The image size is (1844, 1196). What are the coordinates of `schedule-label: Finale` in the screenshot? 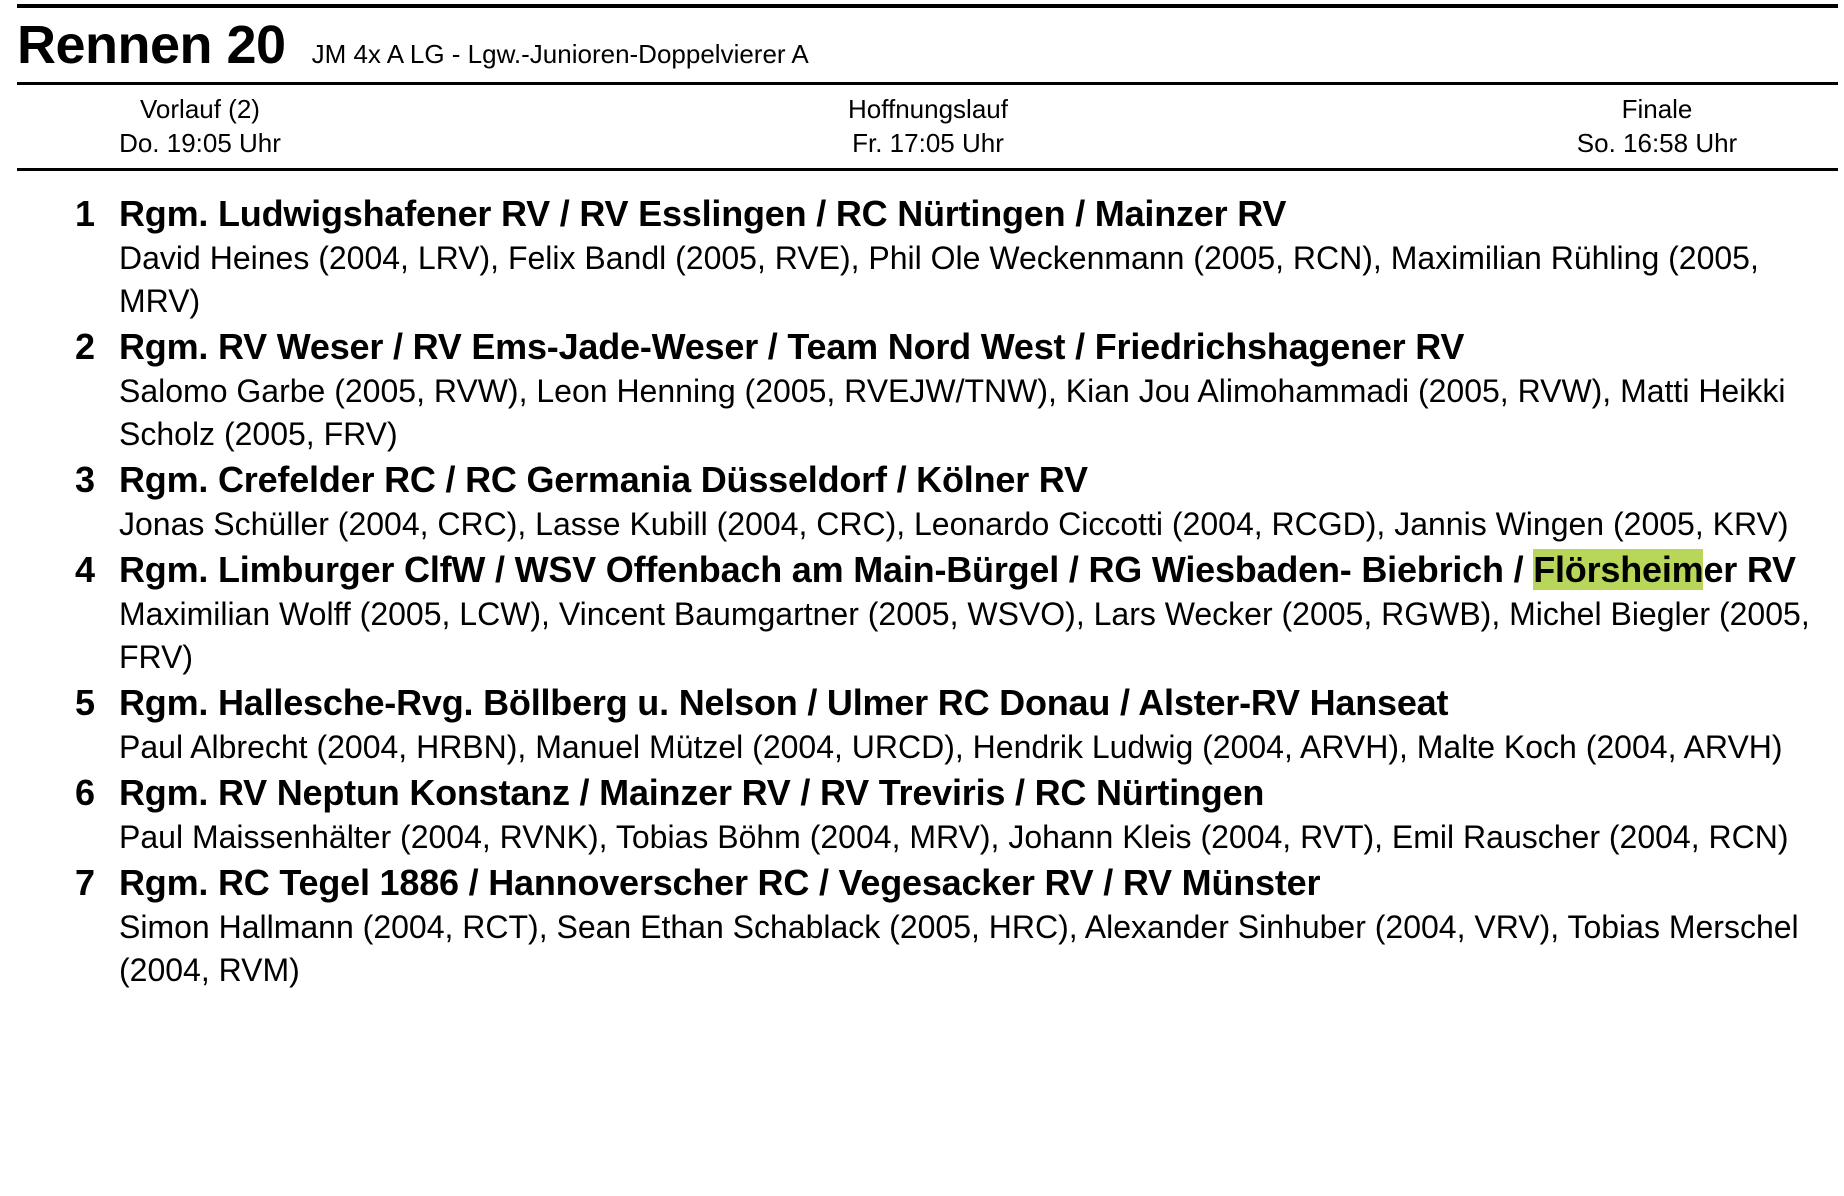 It's located at (1657, 109).